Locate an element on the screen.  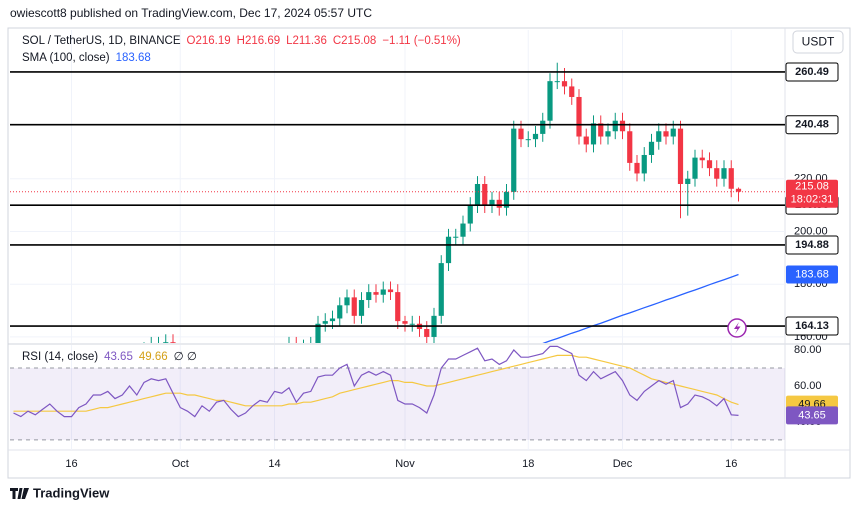
rsi-tick-label: 80.00 is located at coordinates (808, 350).